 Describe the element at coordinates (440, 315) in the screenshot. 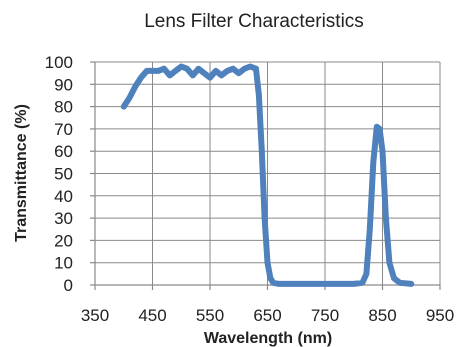

I see `x-tick-label: 950` at that location.